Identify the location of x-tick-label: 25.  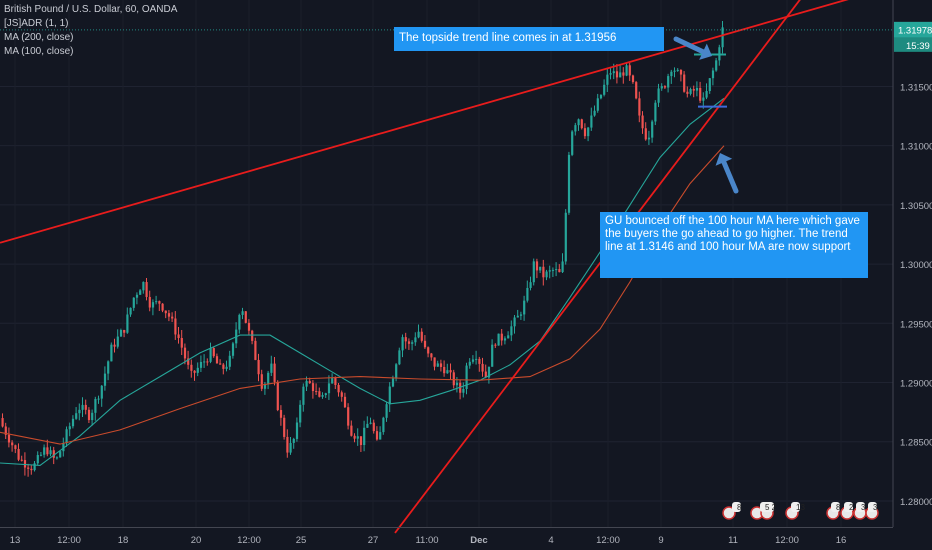
(301, 540).